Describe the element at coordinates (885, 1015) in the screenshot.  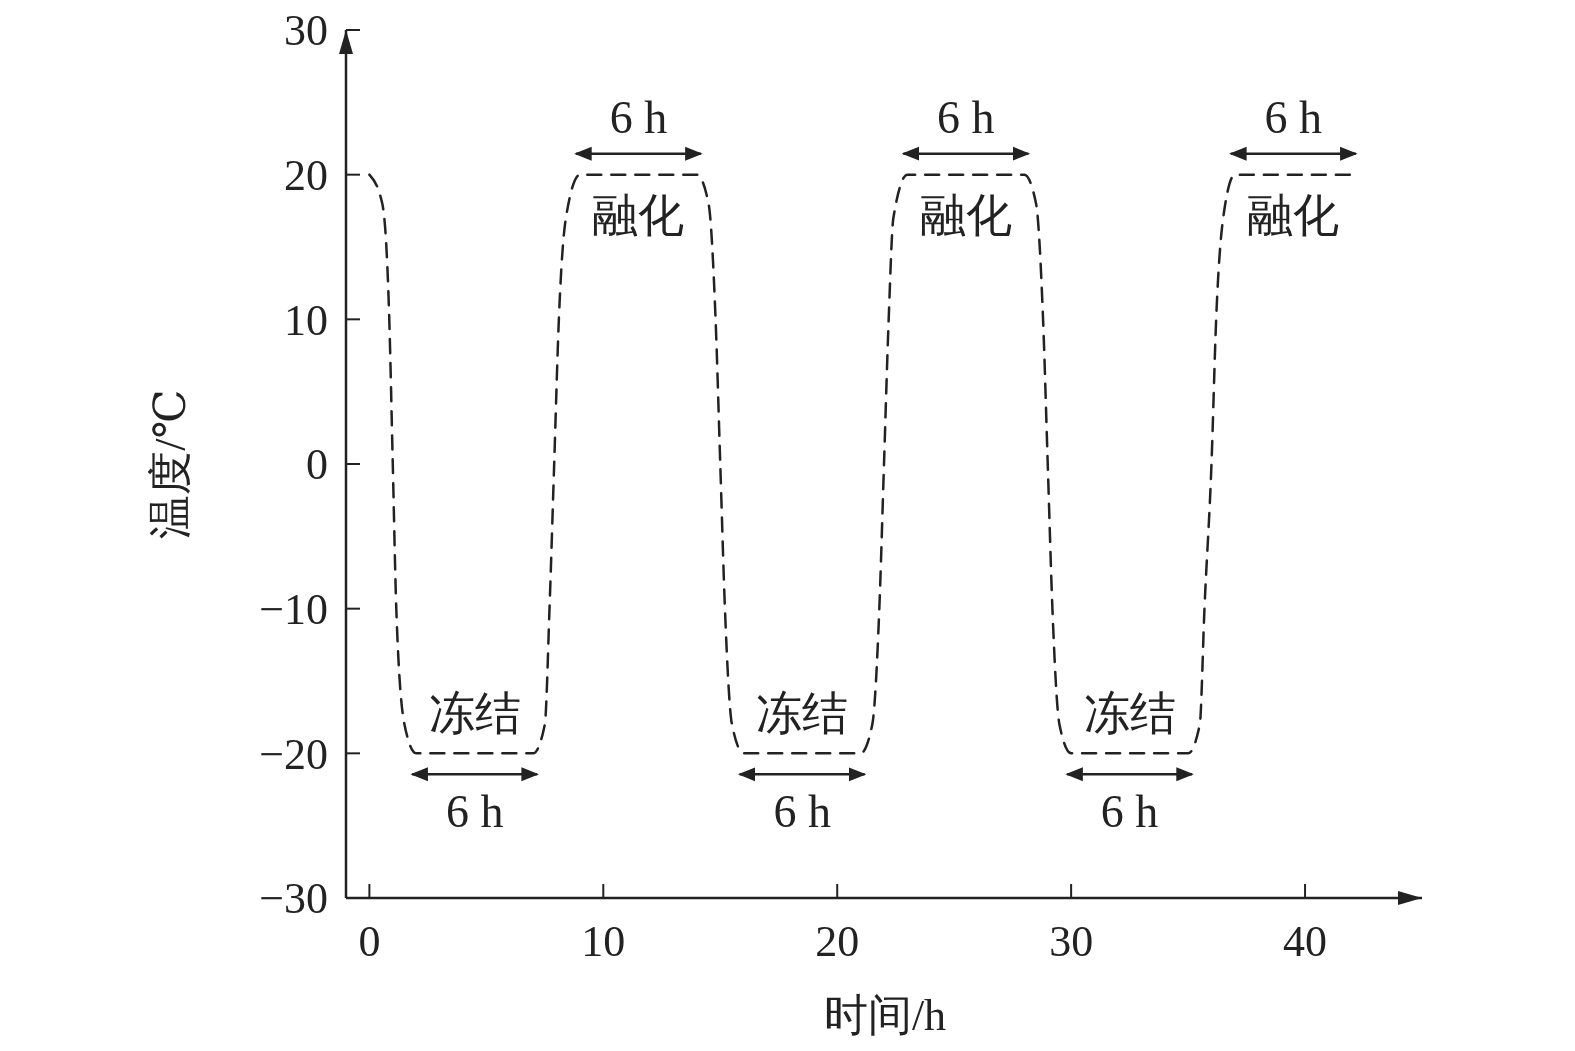
I see `x-axis-title: 时间/h` at that location.